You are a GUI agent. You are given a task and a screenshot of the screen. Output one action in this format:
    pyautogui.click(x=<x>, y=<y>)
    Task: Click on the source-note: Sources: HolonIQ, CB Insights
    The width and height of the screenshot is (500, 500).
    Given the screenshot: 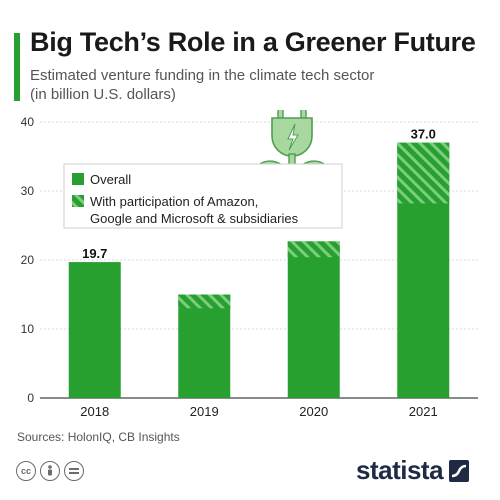 What is the action you would take?
    pyautogui.click(x=98, y=437)
    